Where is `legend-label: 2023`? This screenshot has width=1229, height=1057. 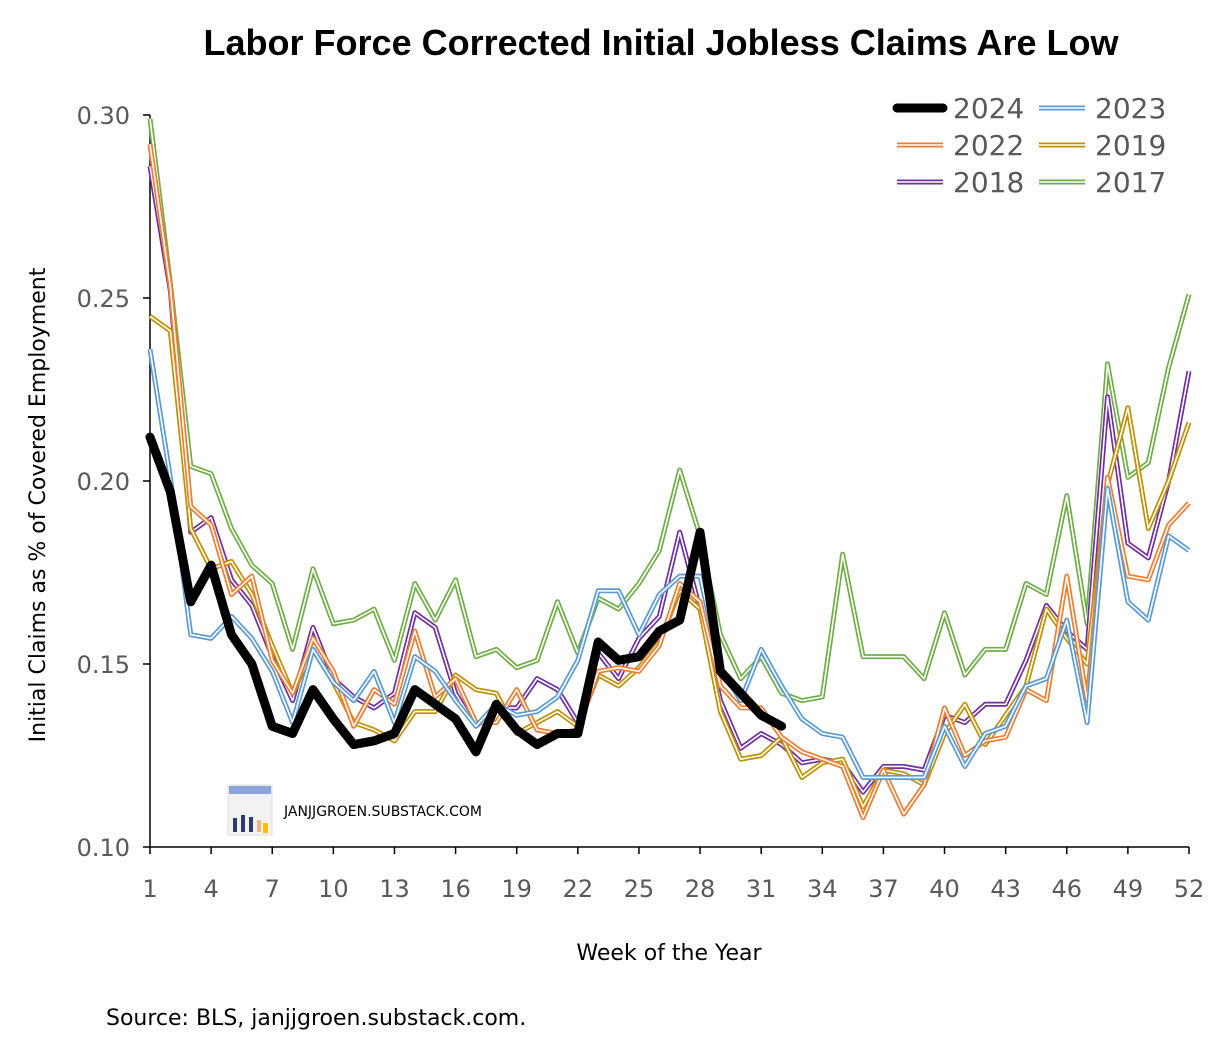 legend-label: 2023 is located at coordinates (1130, 108).